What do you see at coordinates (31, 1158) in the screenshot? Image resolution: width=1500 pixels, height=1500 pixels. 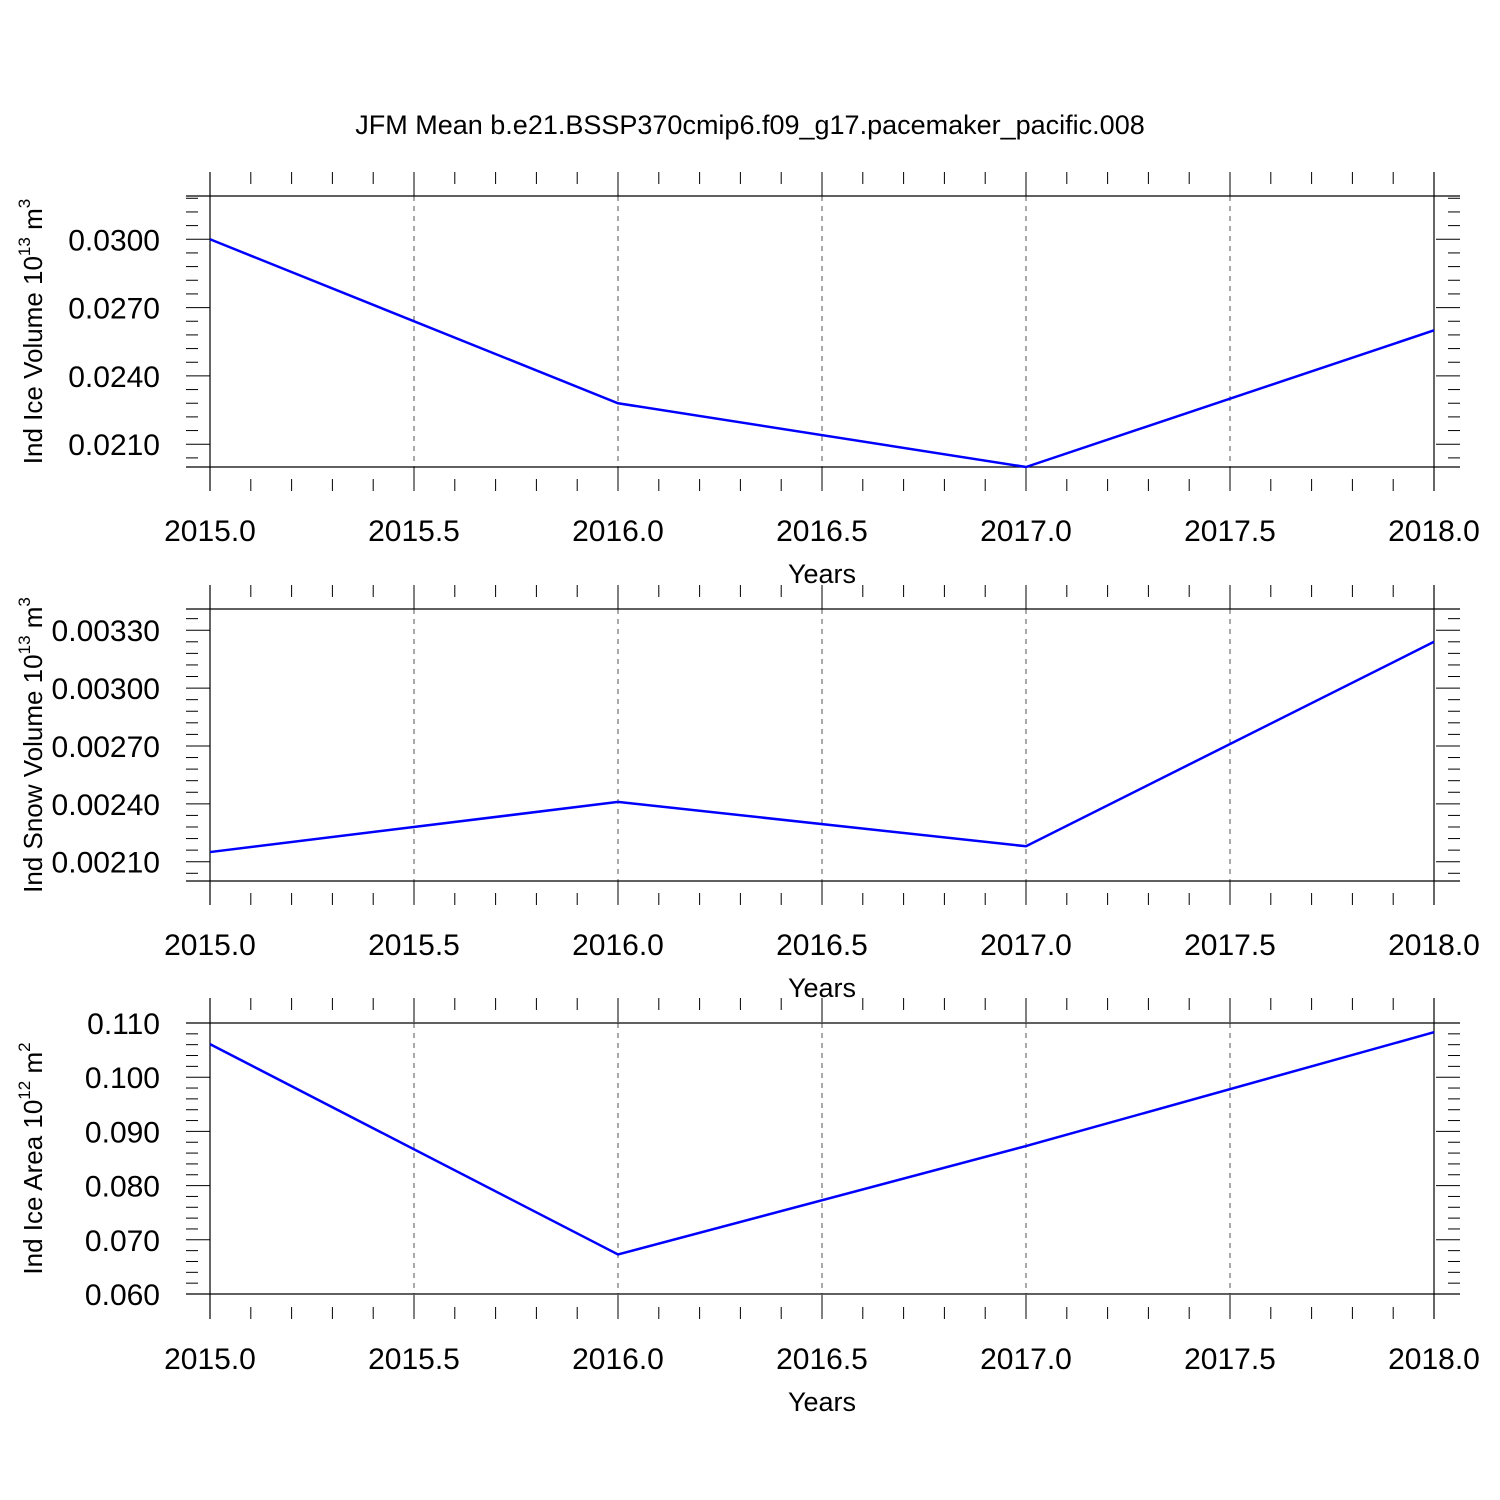 I see `y-axis-label: Ind Ice Area 1012 m2` at bounding box center [31, 1158].